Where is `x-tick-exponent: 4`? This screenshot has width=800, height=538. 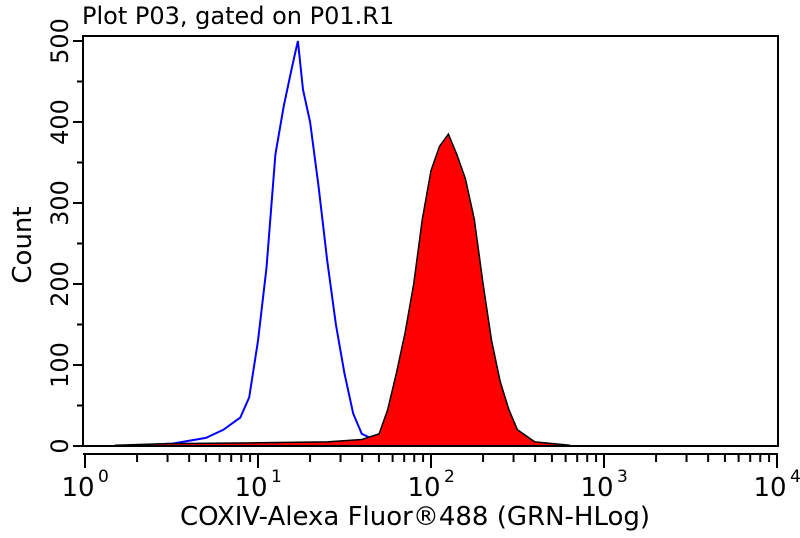 x-tick-exponent: 4 is located at coordinates (795, 477).